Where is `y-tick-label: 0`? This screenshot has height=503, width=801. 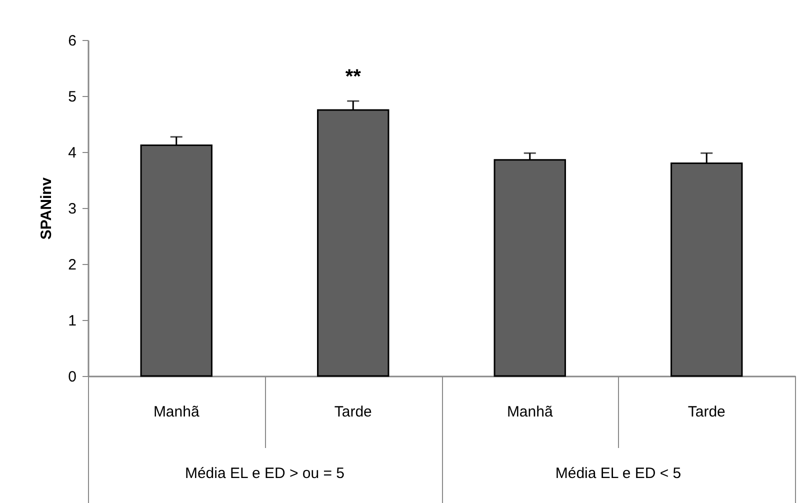
y-tick-label: 0 is located at coordinates (72, 377).